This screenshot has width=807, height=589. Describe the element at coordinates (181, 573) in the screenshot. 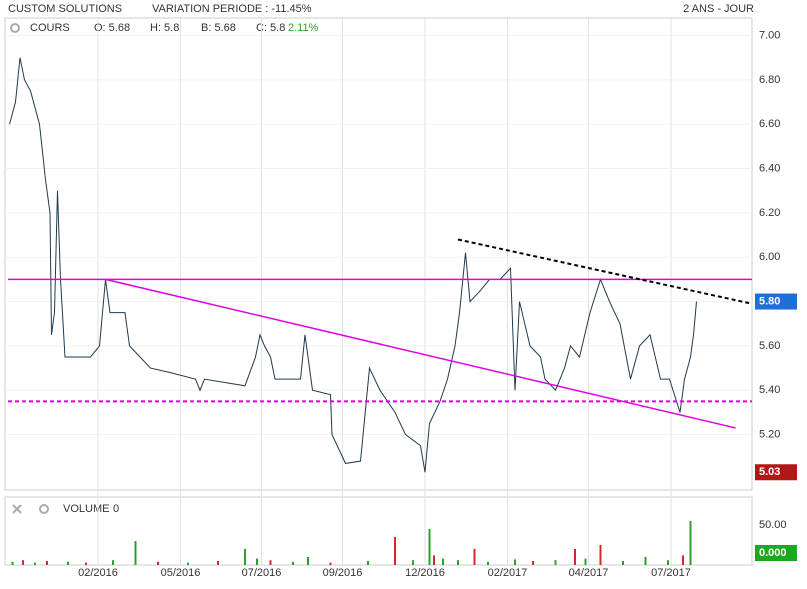

I see `x-tick-label: 05/2016` at that location.